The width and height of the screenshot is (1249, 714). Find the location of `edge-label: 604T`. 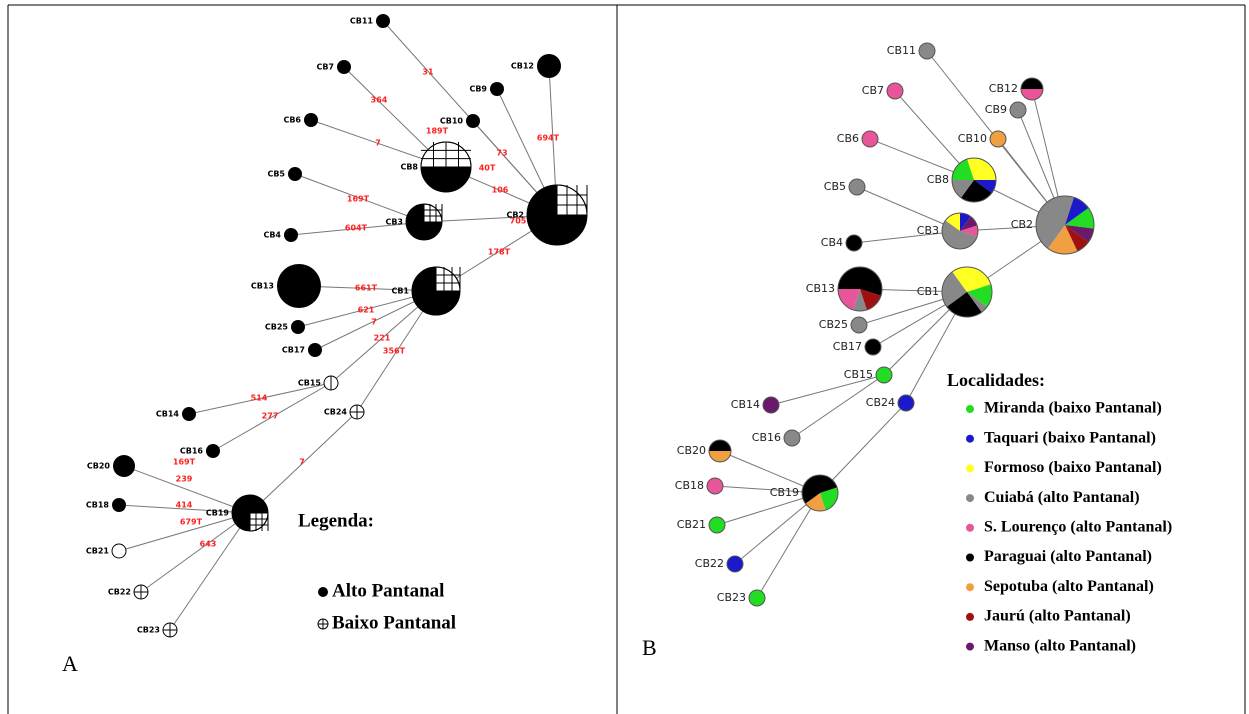

edge-label: 604T is located at coordinates (356, 228).